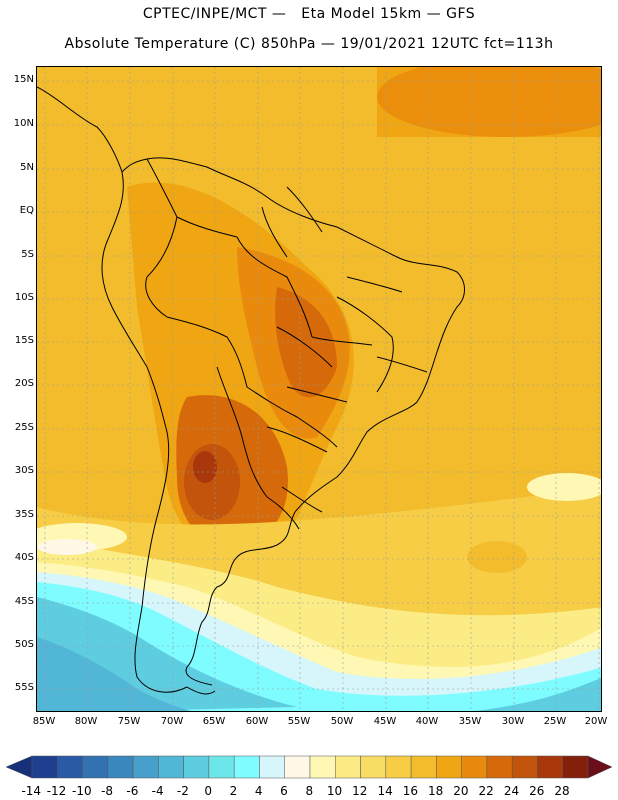 This screenshot has width=618, height=800. What do you see at coordinates (486, 791) in the screenshot?
I see `legend-tick-label: 22` at bounding box center [486, 791].